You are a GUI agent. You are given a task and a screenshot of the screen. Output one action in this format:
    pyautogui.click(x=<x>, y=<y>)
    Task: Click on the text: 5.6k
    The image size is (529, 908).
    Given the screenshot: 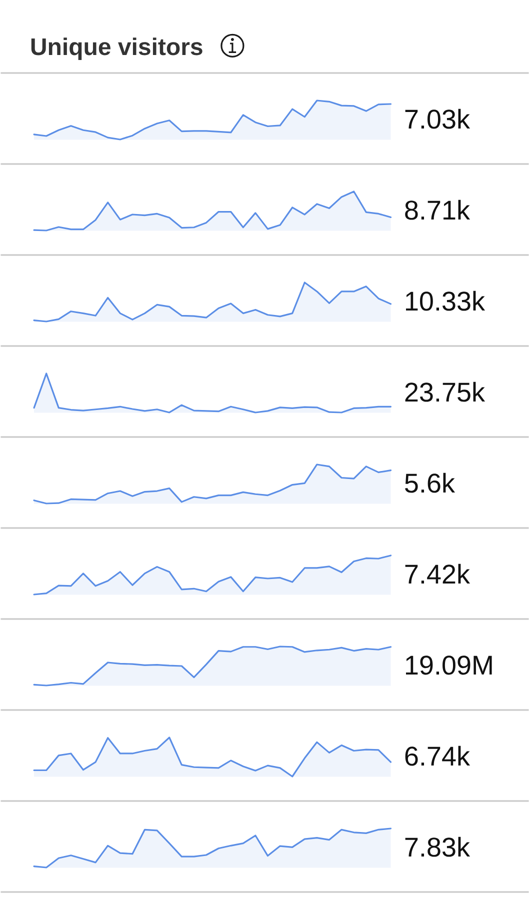 What is the action you would take?
    pyautogui.click(x=429, y=482)
    